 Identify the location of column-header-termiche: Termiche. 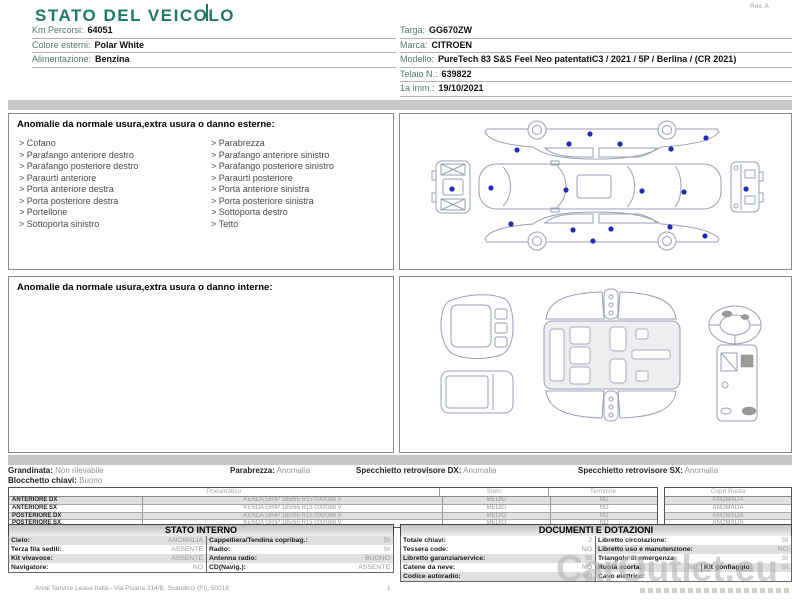
(602, 492).